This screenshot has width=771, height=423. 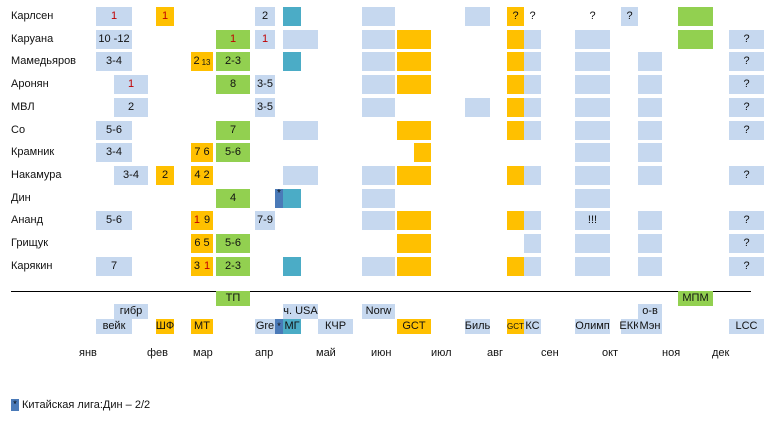 I want to click on event-label: МПМ, so click(x=695, y=298).